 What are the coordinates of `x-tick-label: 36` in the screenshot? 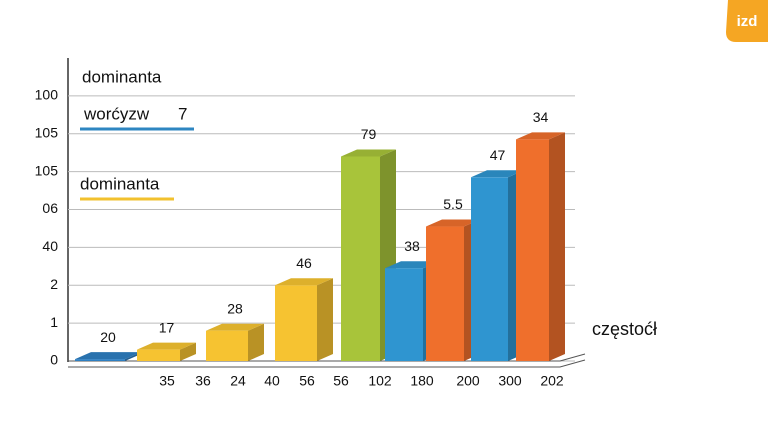 It's located at (203, 381).